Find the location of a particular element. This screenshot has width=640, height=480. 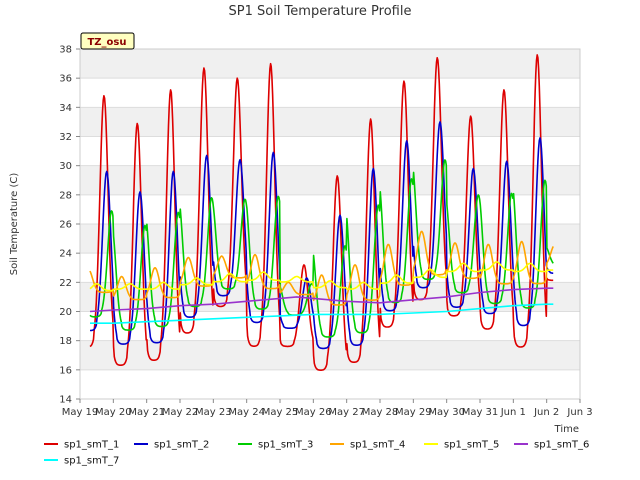

x-tick-label: May 25 is located at coordinates (280, 412).